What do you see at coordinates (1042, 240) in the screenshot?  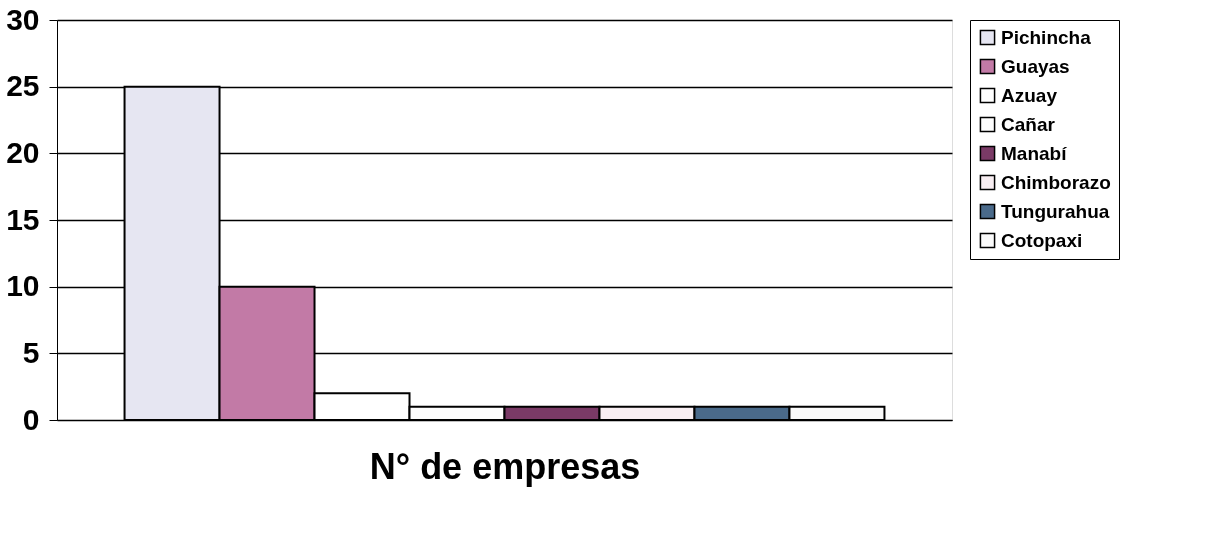 I see `legend-label: Cotopaxi` at bounding box center [1042, 240].